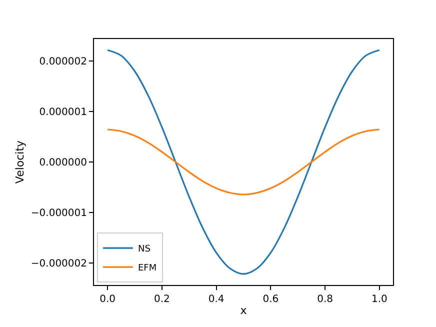 Image resolution: width=436 pixels, height=327 pixels. I want to click on legend-label: NS, so click(144, 249).